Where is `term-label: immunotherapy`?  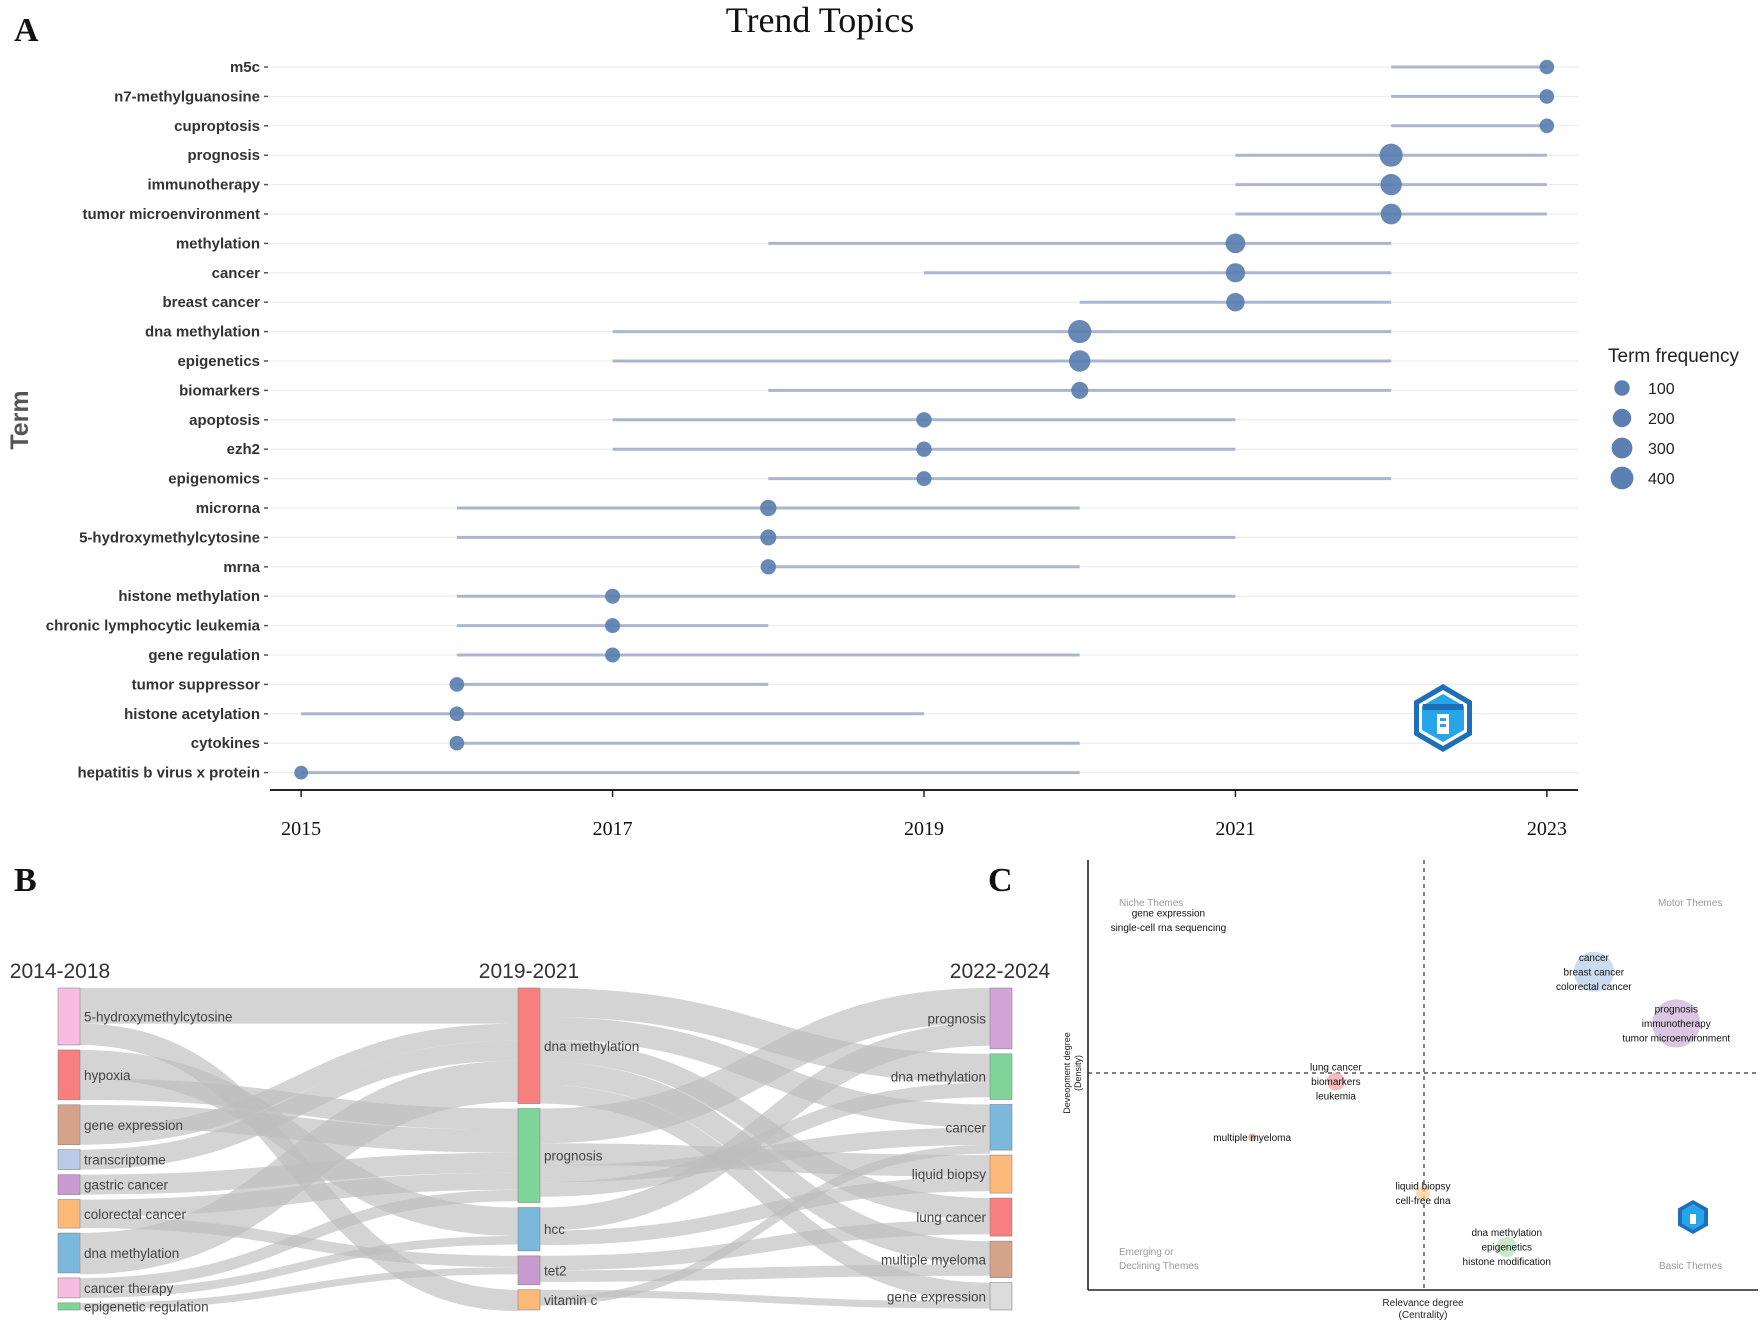 term-label: immunotherapy is located at coordinates (203, 185).